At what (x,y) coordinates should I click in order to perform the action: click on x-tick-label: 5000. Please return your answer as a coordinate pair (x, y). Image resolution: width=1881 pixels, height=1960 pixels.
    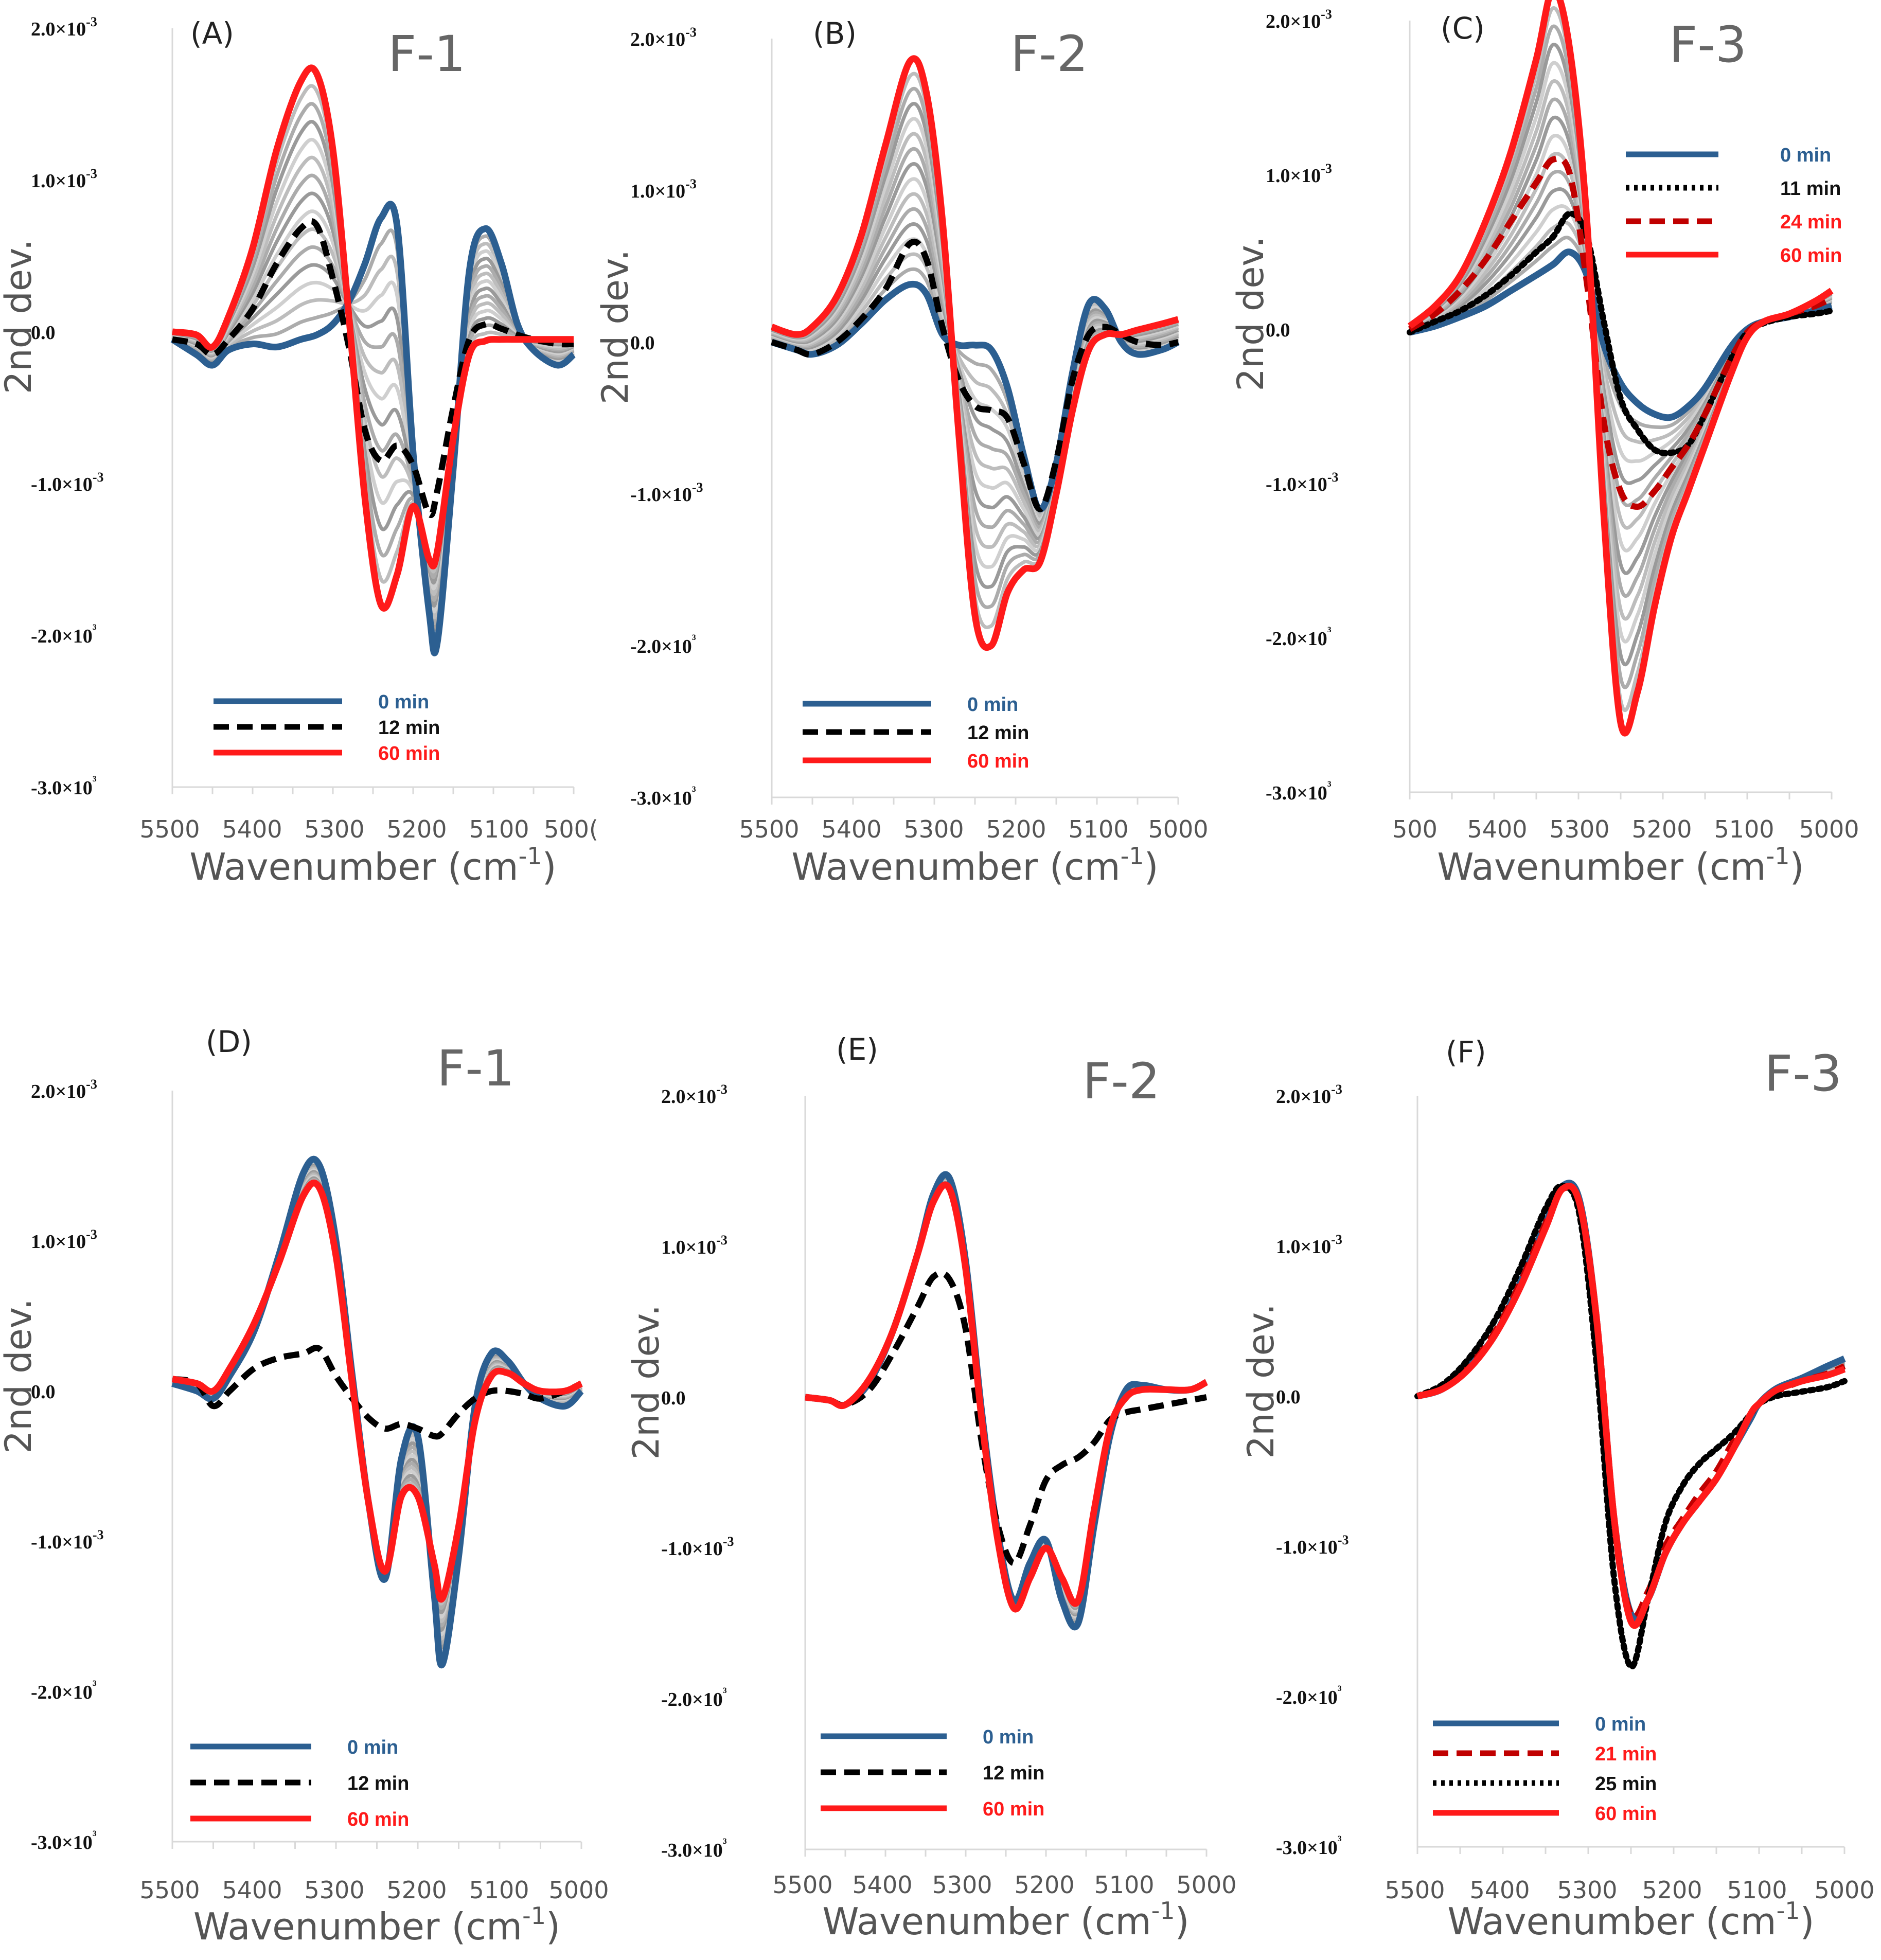
    Looking at the image, I should click on (1178, 829).